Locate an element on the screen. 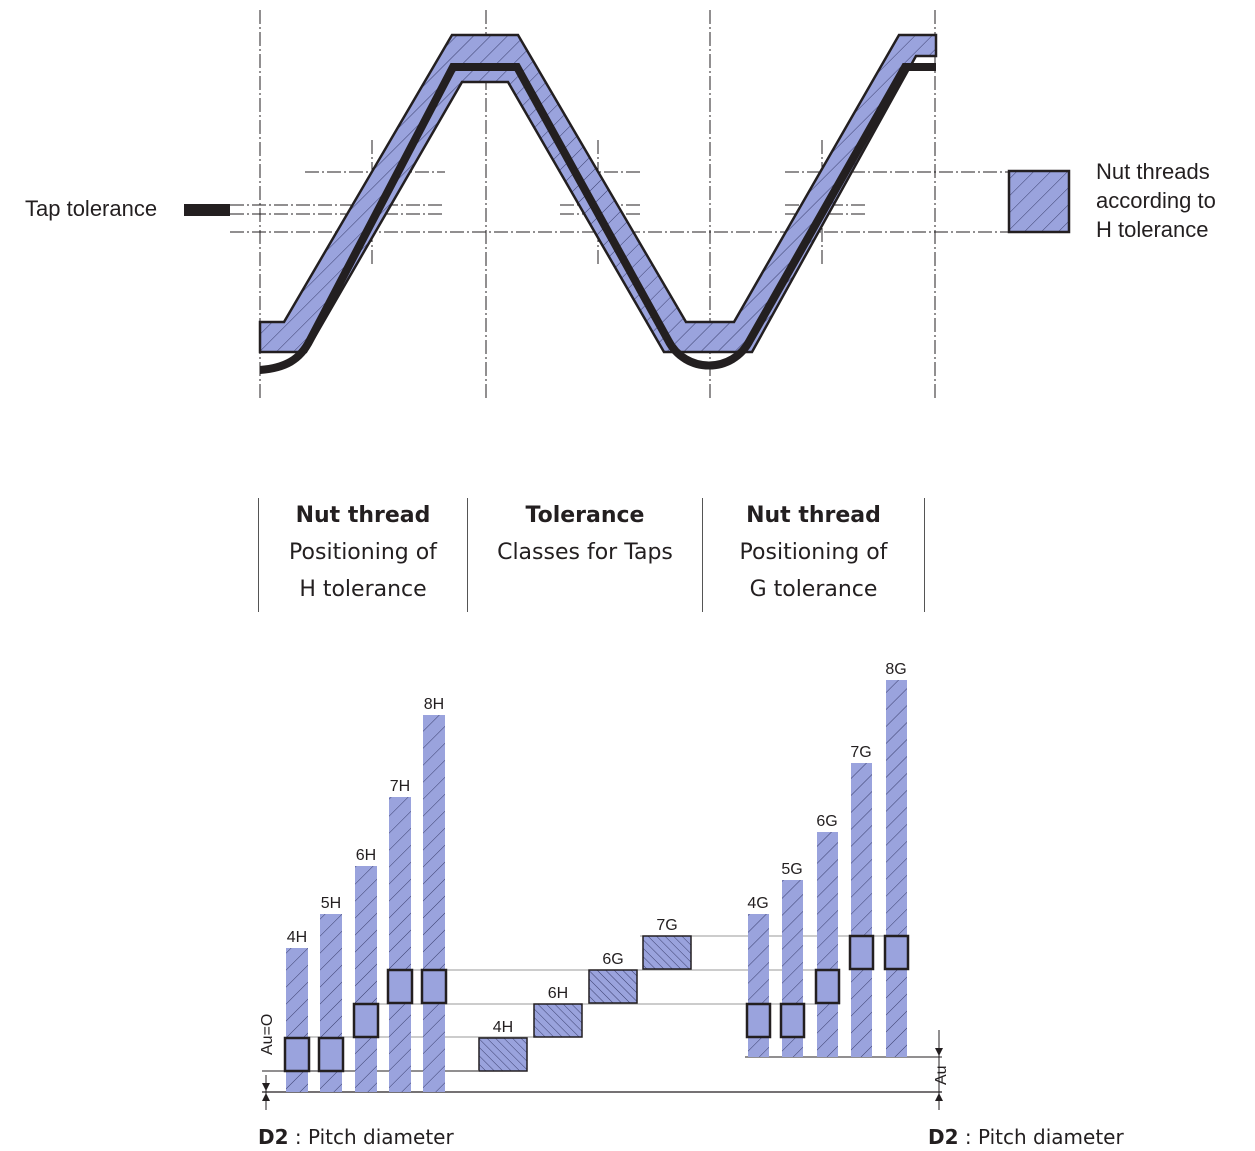 Image resolution: width=1255 pixels, height=1151 pixels. column-subtitle: H tolerance is located at coordinates (363, 589).